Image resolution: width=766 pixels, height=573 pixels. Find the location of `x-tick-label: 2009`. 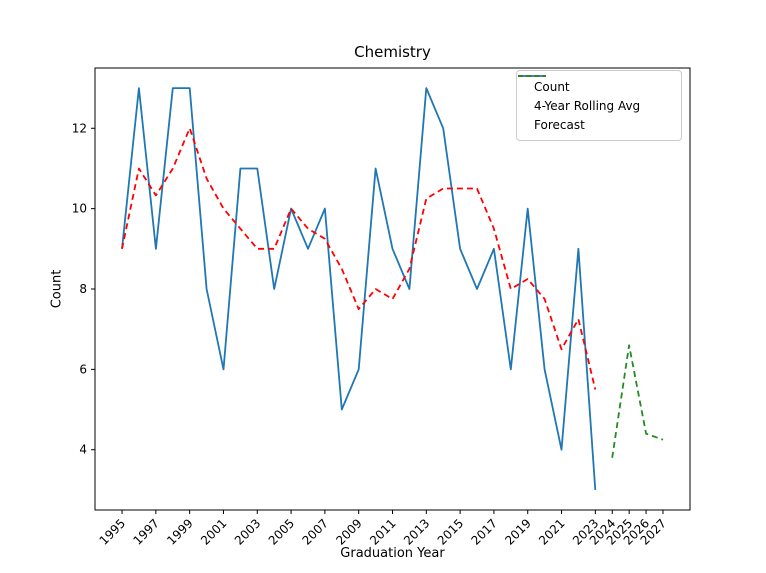

x-tick-label: 2009 is located at coordinates (348, 531).